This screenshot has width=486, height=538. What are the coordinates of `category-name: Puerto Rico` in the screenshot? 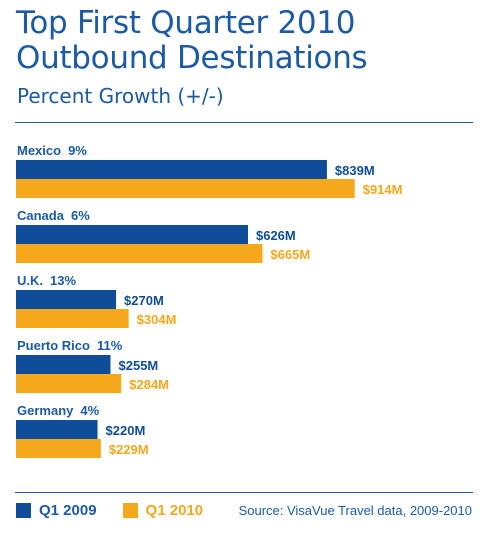 It's located at (53, 345).